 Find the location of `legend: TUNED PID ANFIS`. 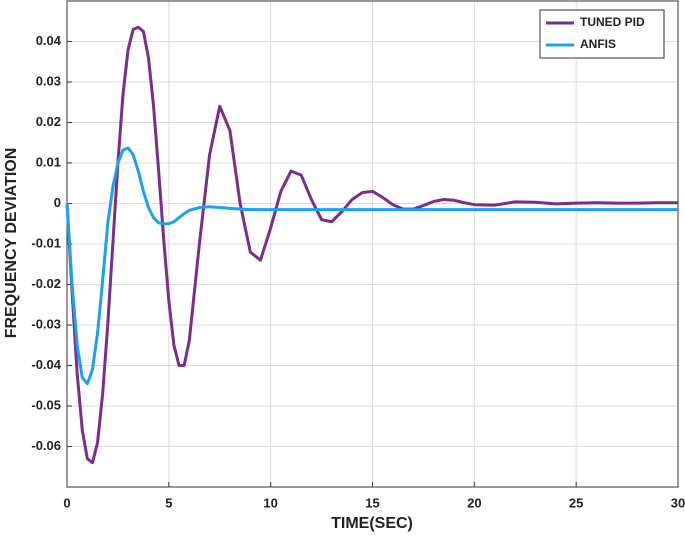

legend: TUNED PID ANFIS is located at coordinates (602, 34).